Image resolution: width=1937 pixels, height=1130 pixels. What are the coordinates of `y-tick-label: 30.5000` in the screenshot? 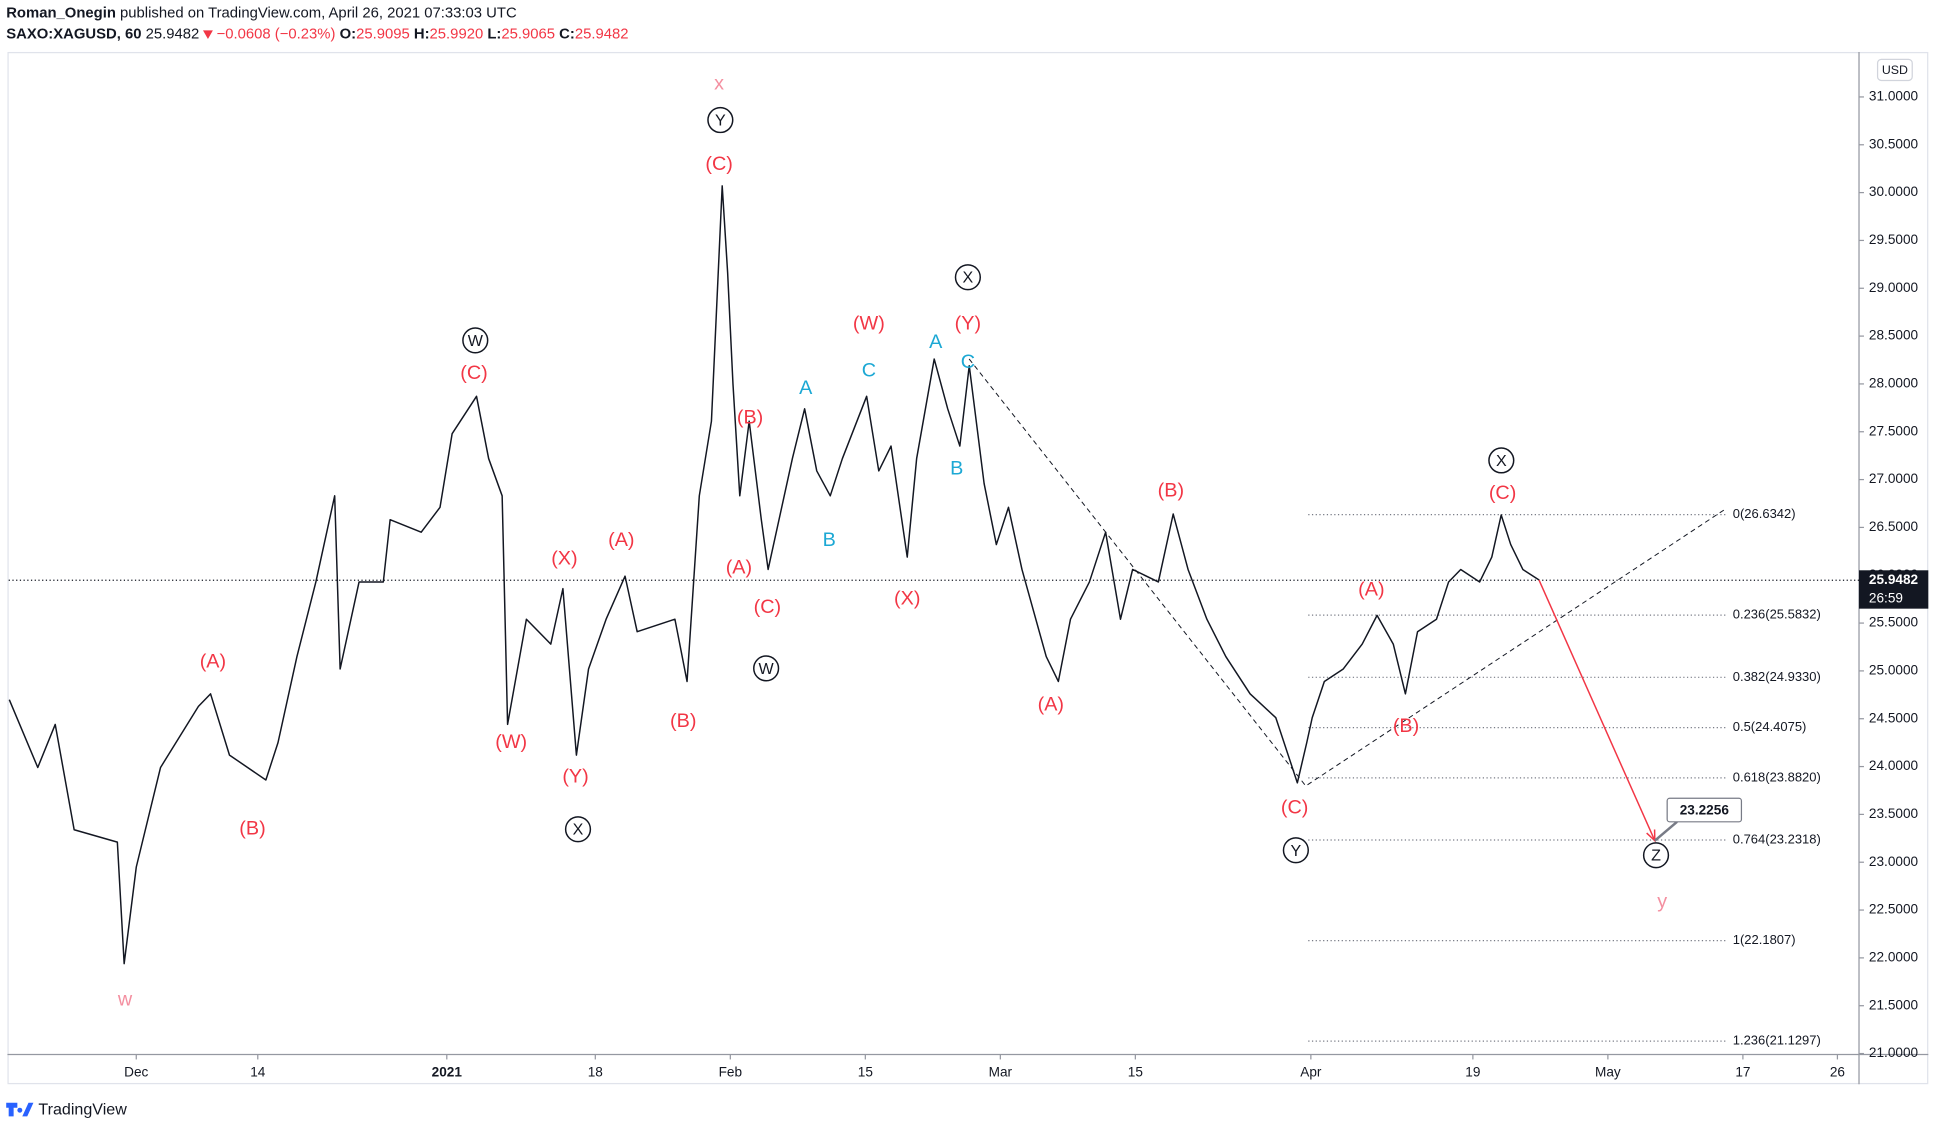 It's located at (1894, 143).